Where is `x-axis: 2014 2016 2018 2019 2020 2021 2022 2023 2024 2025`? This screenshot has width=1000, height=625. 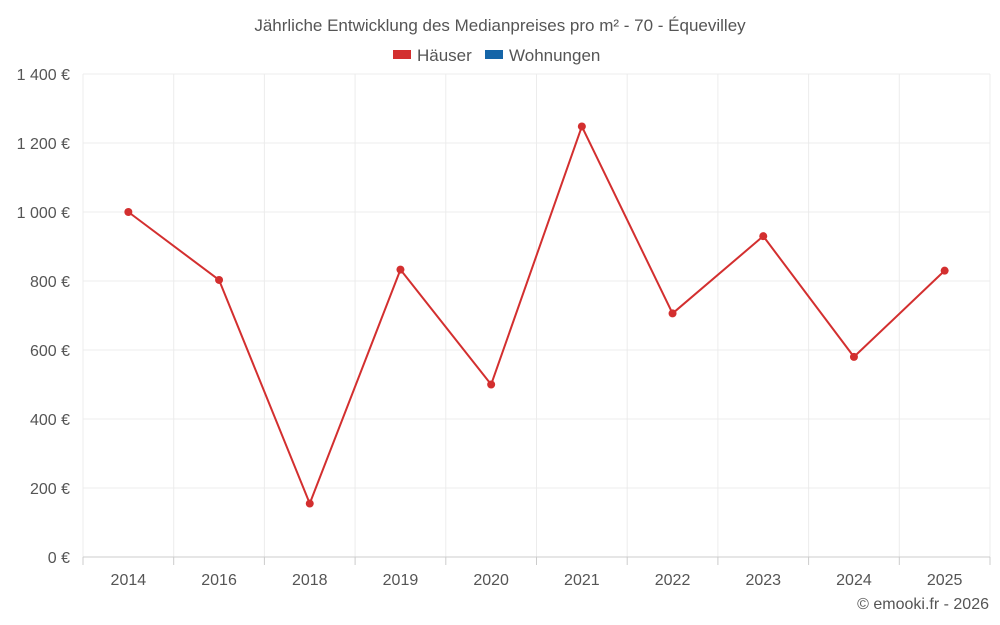
x-axis: 2014 2016 2018 2019 2020 2021 2022 2023 2024 2025 is located at coordinates (536, 572).